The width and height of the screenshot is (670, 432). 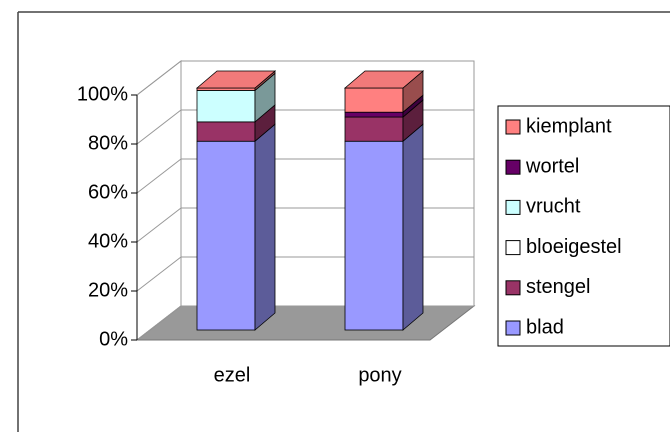 What do you see at coordinates (552, 166) in the screenshot?
I see `legend-label: wortel` at bounding box center [552, 166].